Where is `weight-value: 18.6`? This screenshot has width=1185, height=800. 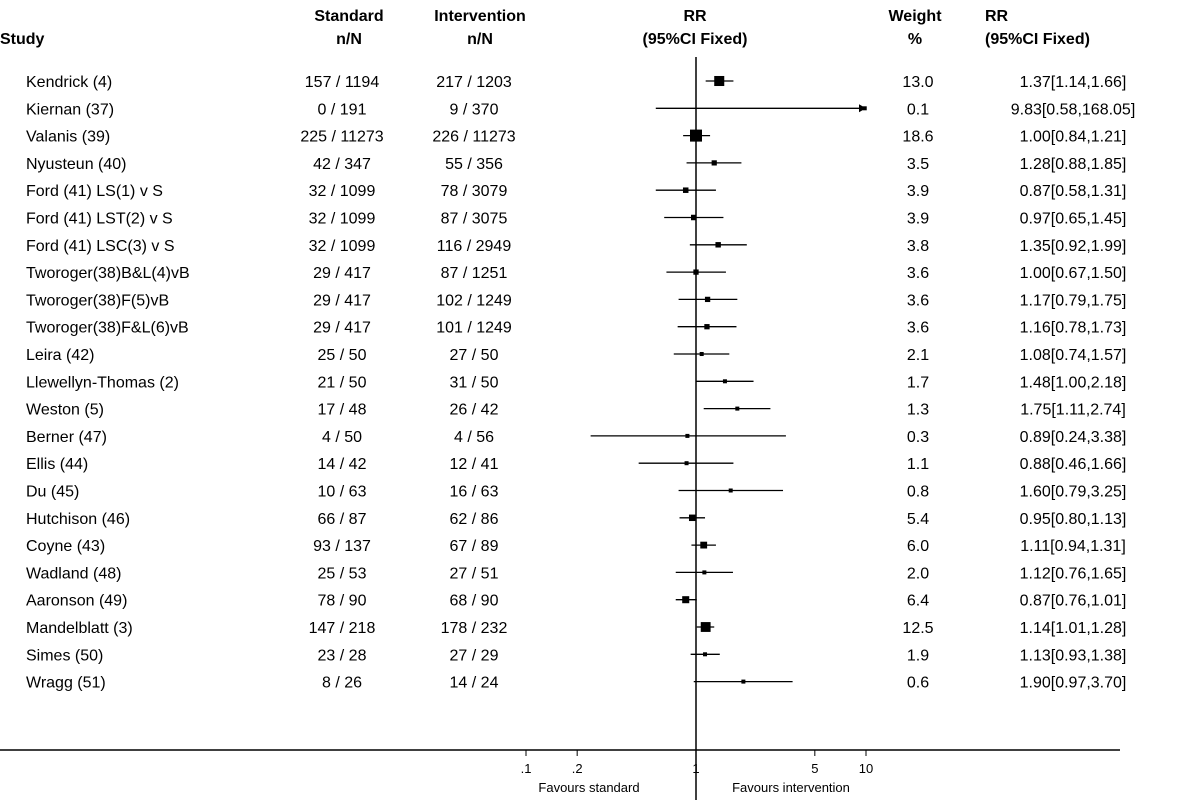 weight-value: 18.6 is located at coordinates (917, 137).